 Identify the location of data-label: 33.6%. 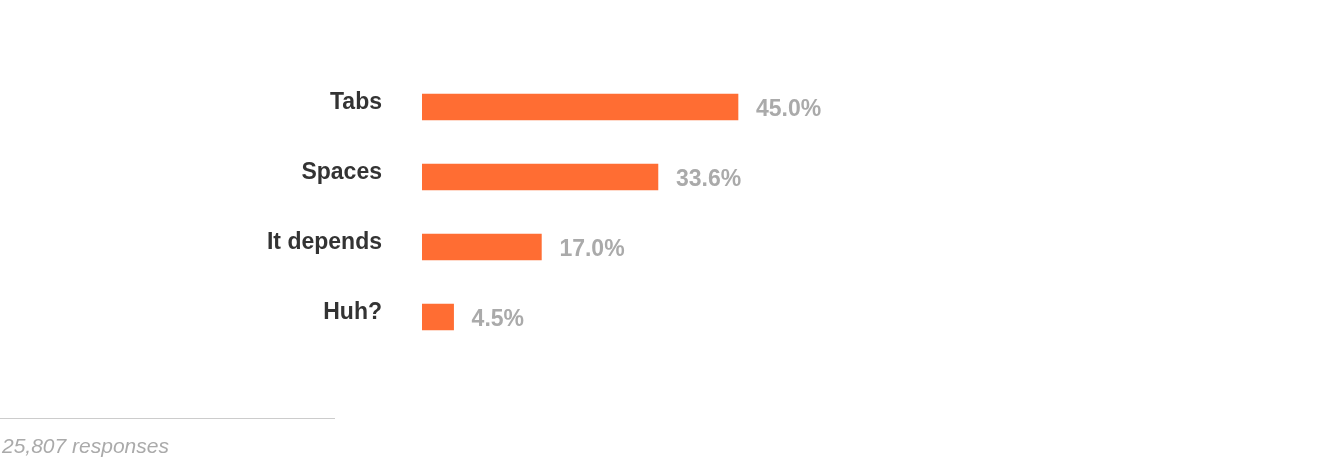
(708, 178).